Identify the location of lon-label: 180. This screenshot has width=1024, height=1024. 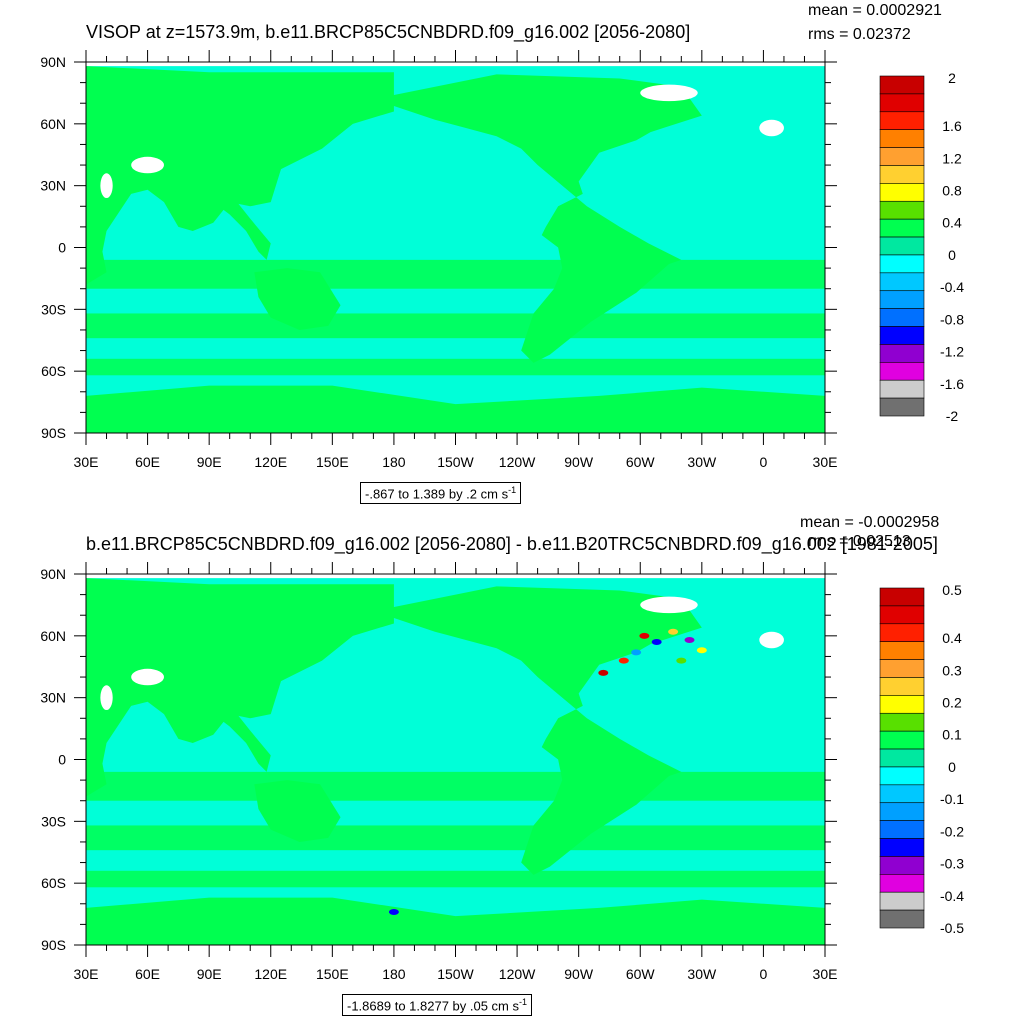
(394, 462).